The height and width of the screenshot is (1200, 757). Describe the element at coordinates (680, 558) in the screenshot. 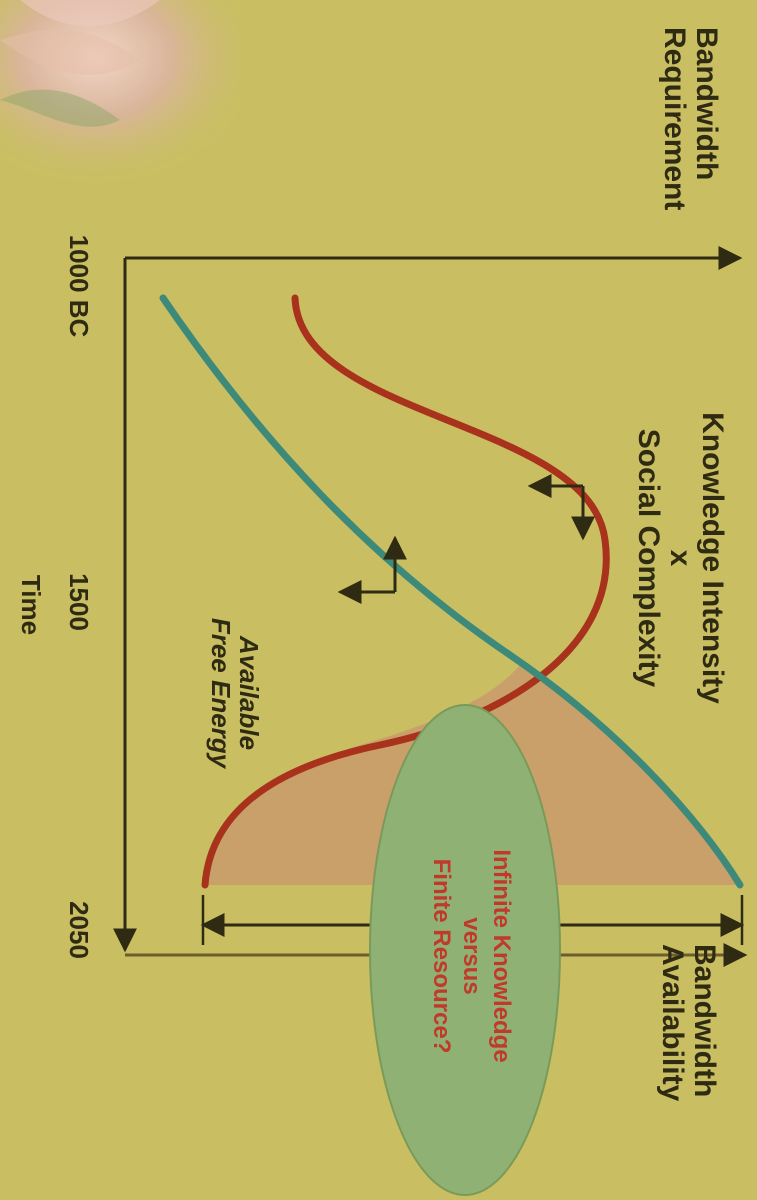

I see `knowledge-complexity-label: Knowledge Intensity x Social Complexity` at that location.